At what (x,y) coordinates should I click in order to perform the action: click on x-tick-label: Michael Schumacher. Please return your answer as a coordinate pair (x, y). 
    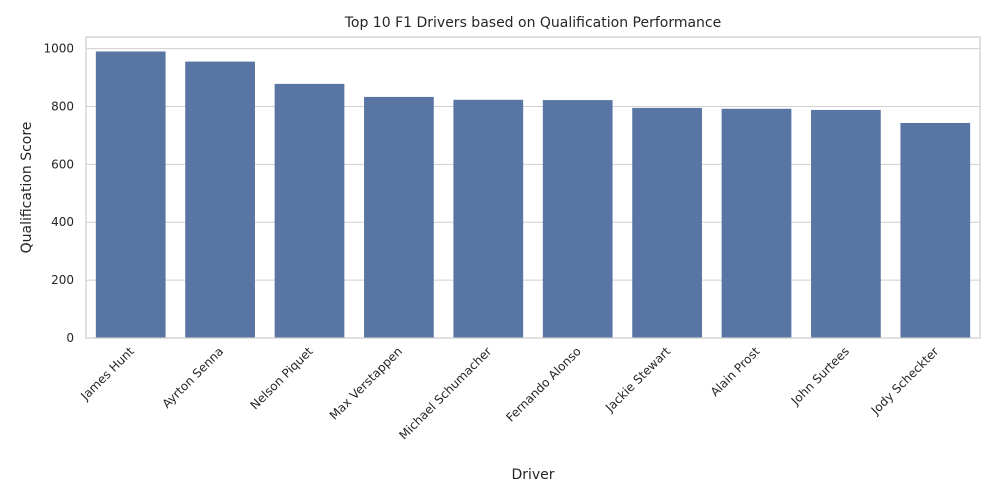
    Looking at the image, I should click on (445, 393).